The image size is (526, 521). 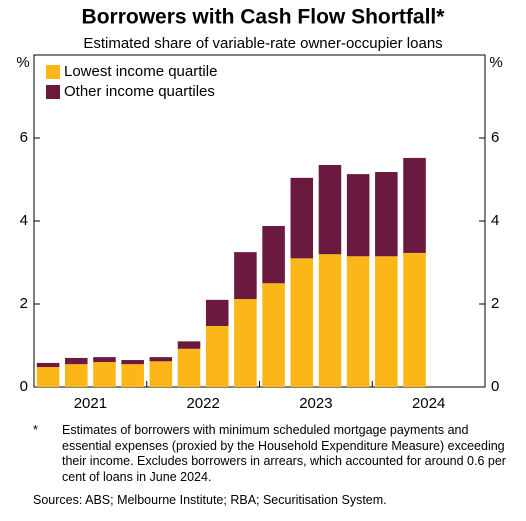 I want to click on y-unit-right: %, so click(x=495, y=62).